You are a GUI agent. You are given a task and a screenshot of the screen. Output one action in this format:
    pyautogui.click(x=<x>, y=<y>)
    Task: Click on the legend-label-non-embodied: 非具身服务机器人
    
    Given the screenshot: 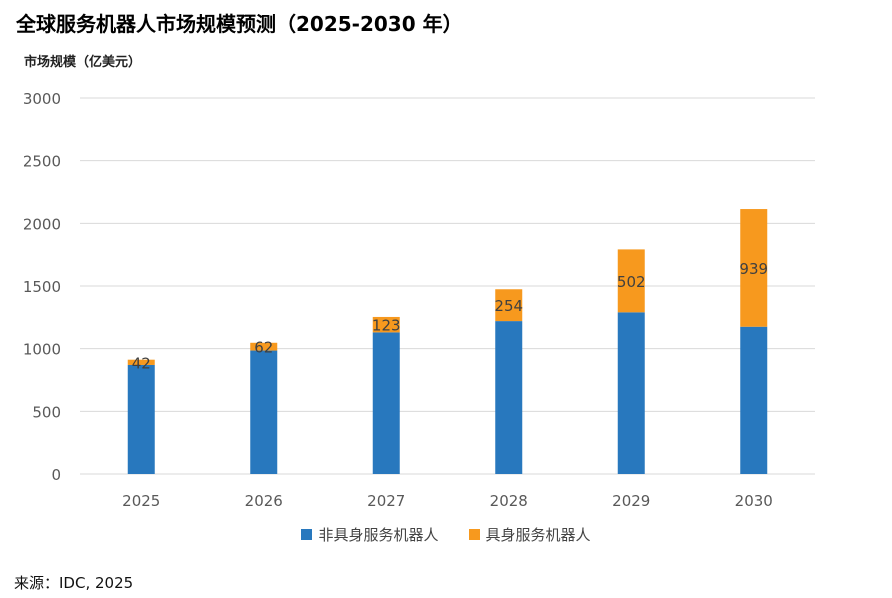 What is the action you would take?
    pyautogui.click(x=378, y=535)
    